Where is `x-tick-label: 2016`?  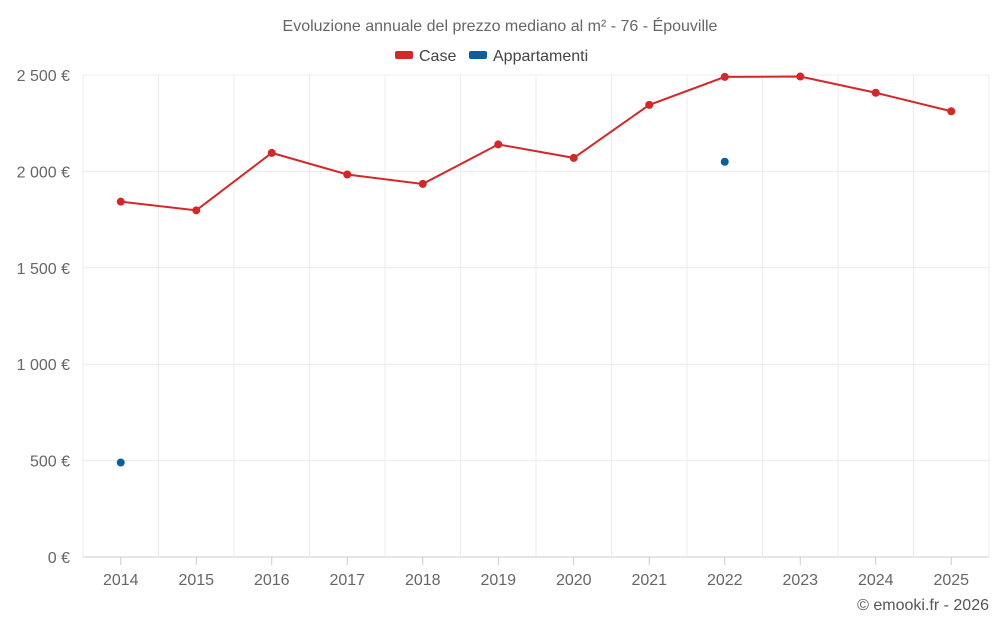
x-tick-label: 2016 is located at coordinates (272, 580).